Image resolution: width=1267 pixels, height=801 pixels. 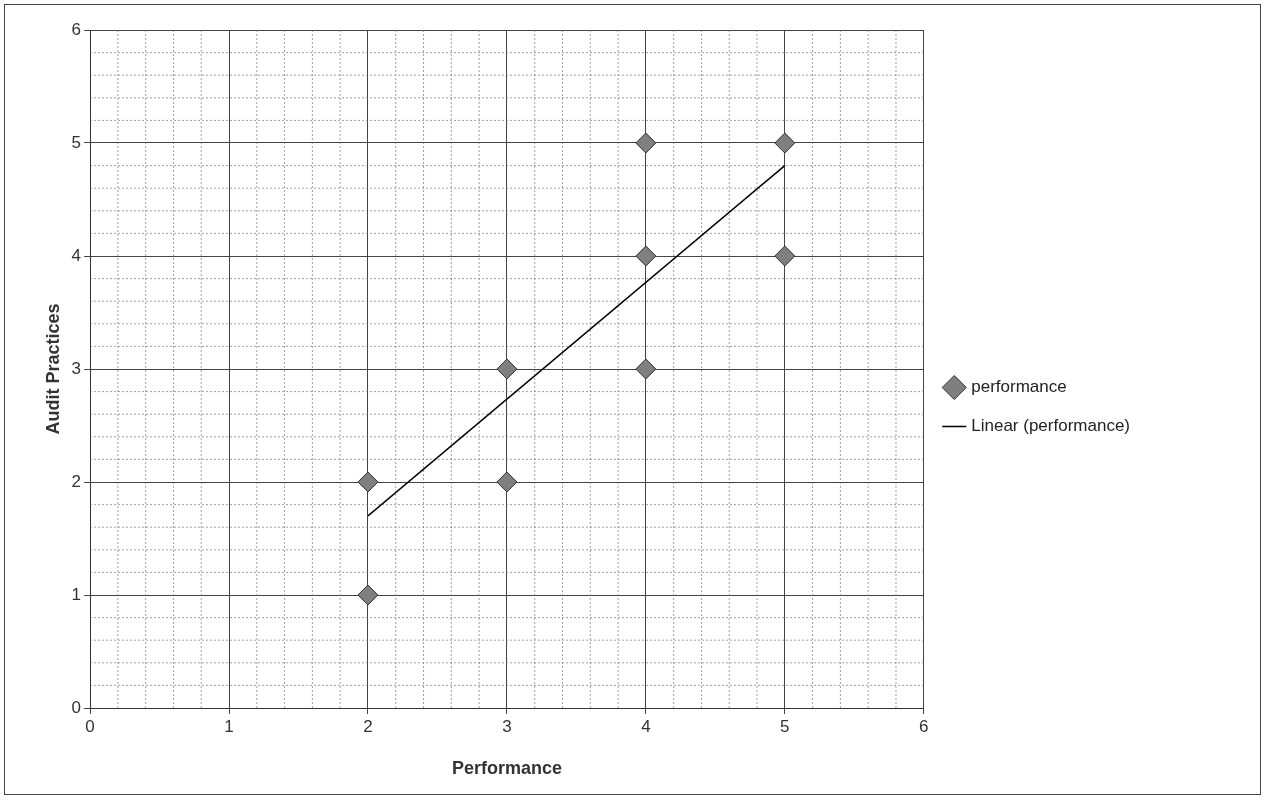 I want to click on legend-label: Linear (performance), so click(x=1051, y=426).